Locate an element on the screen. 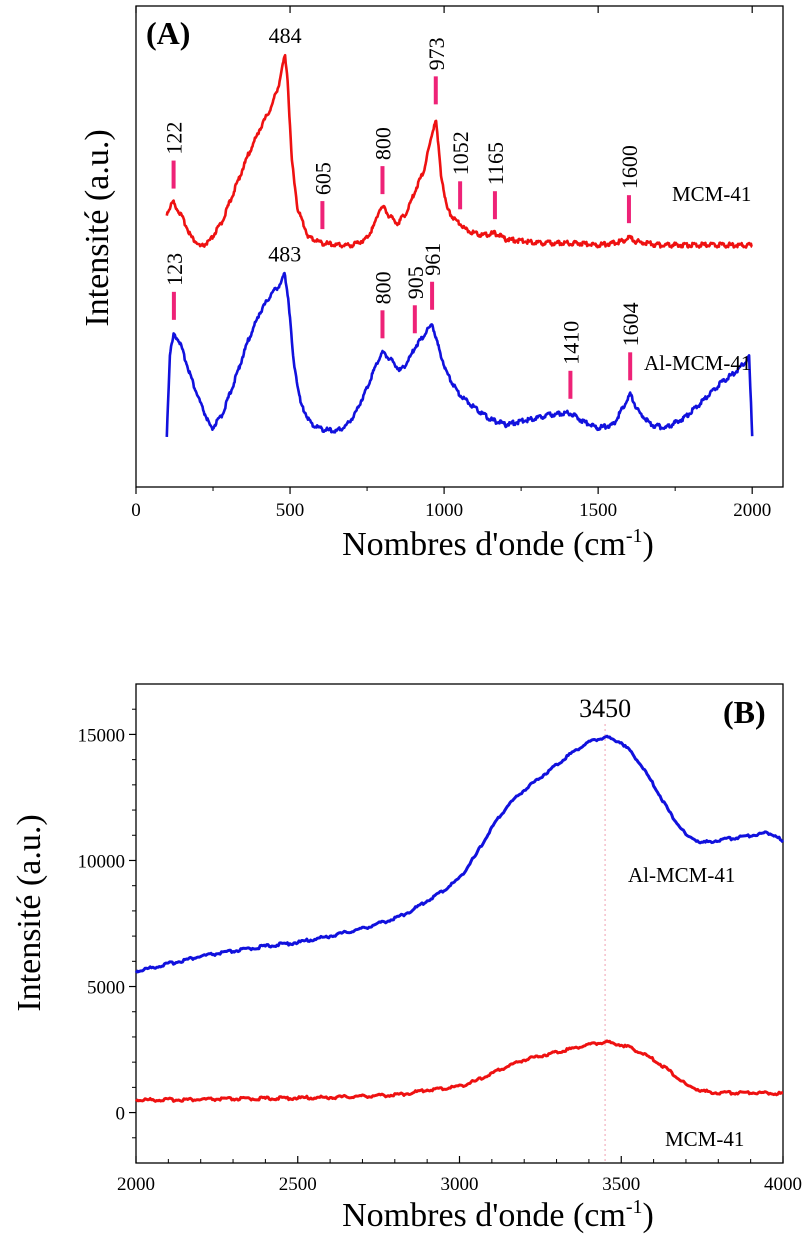 This screenshot has height=1238, width=812. panel-a-x-tick-label: 1000 is located at coordinates (444, 510).